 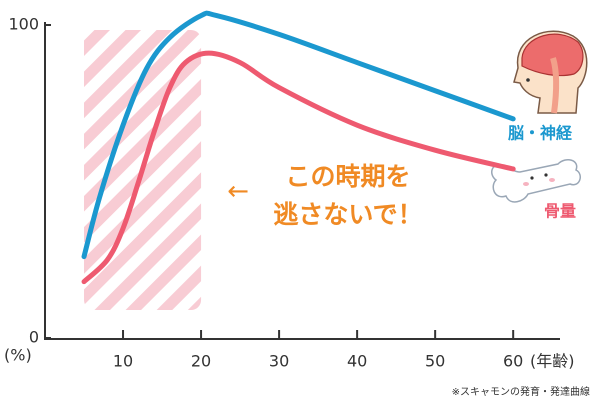 What do you see at coordinates (435, 361) in the screenshot?
I see `x-tick-label: 50` at bounding box center [435, 361].